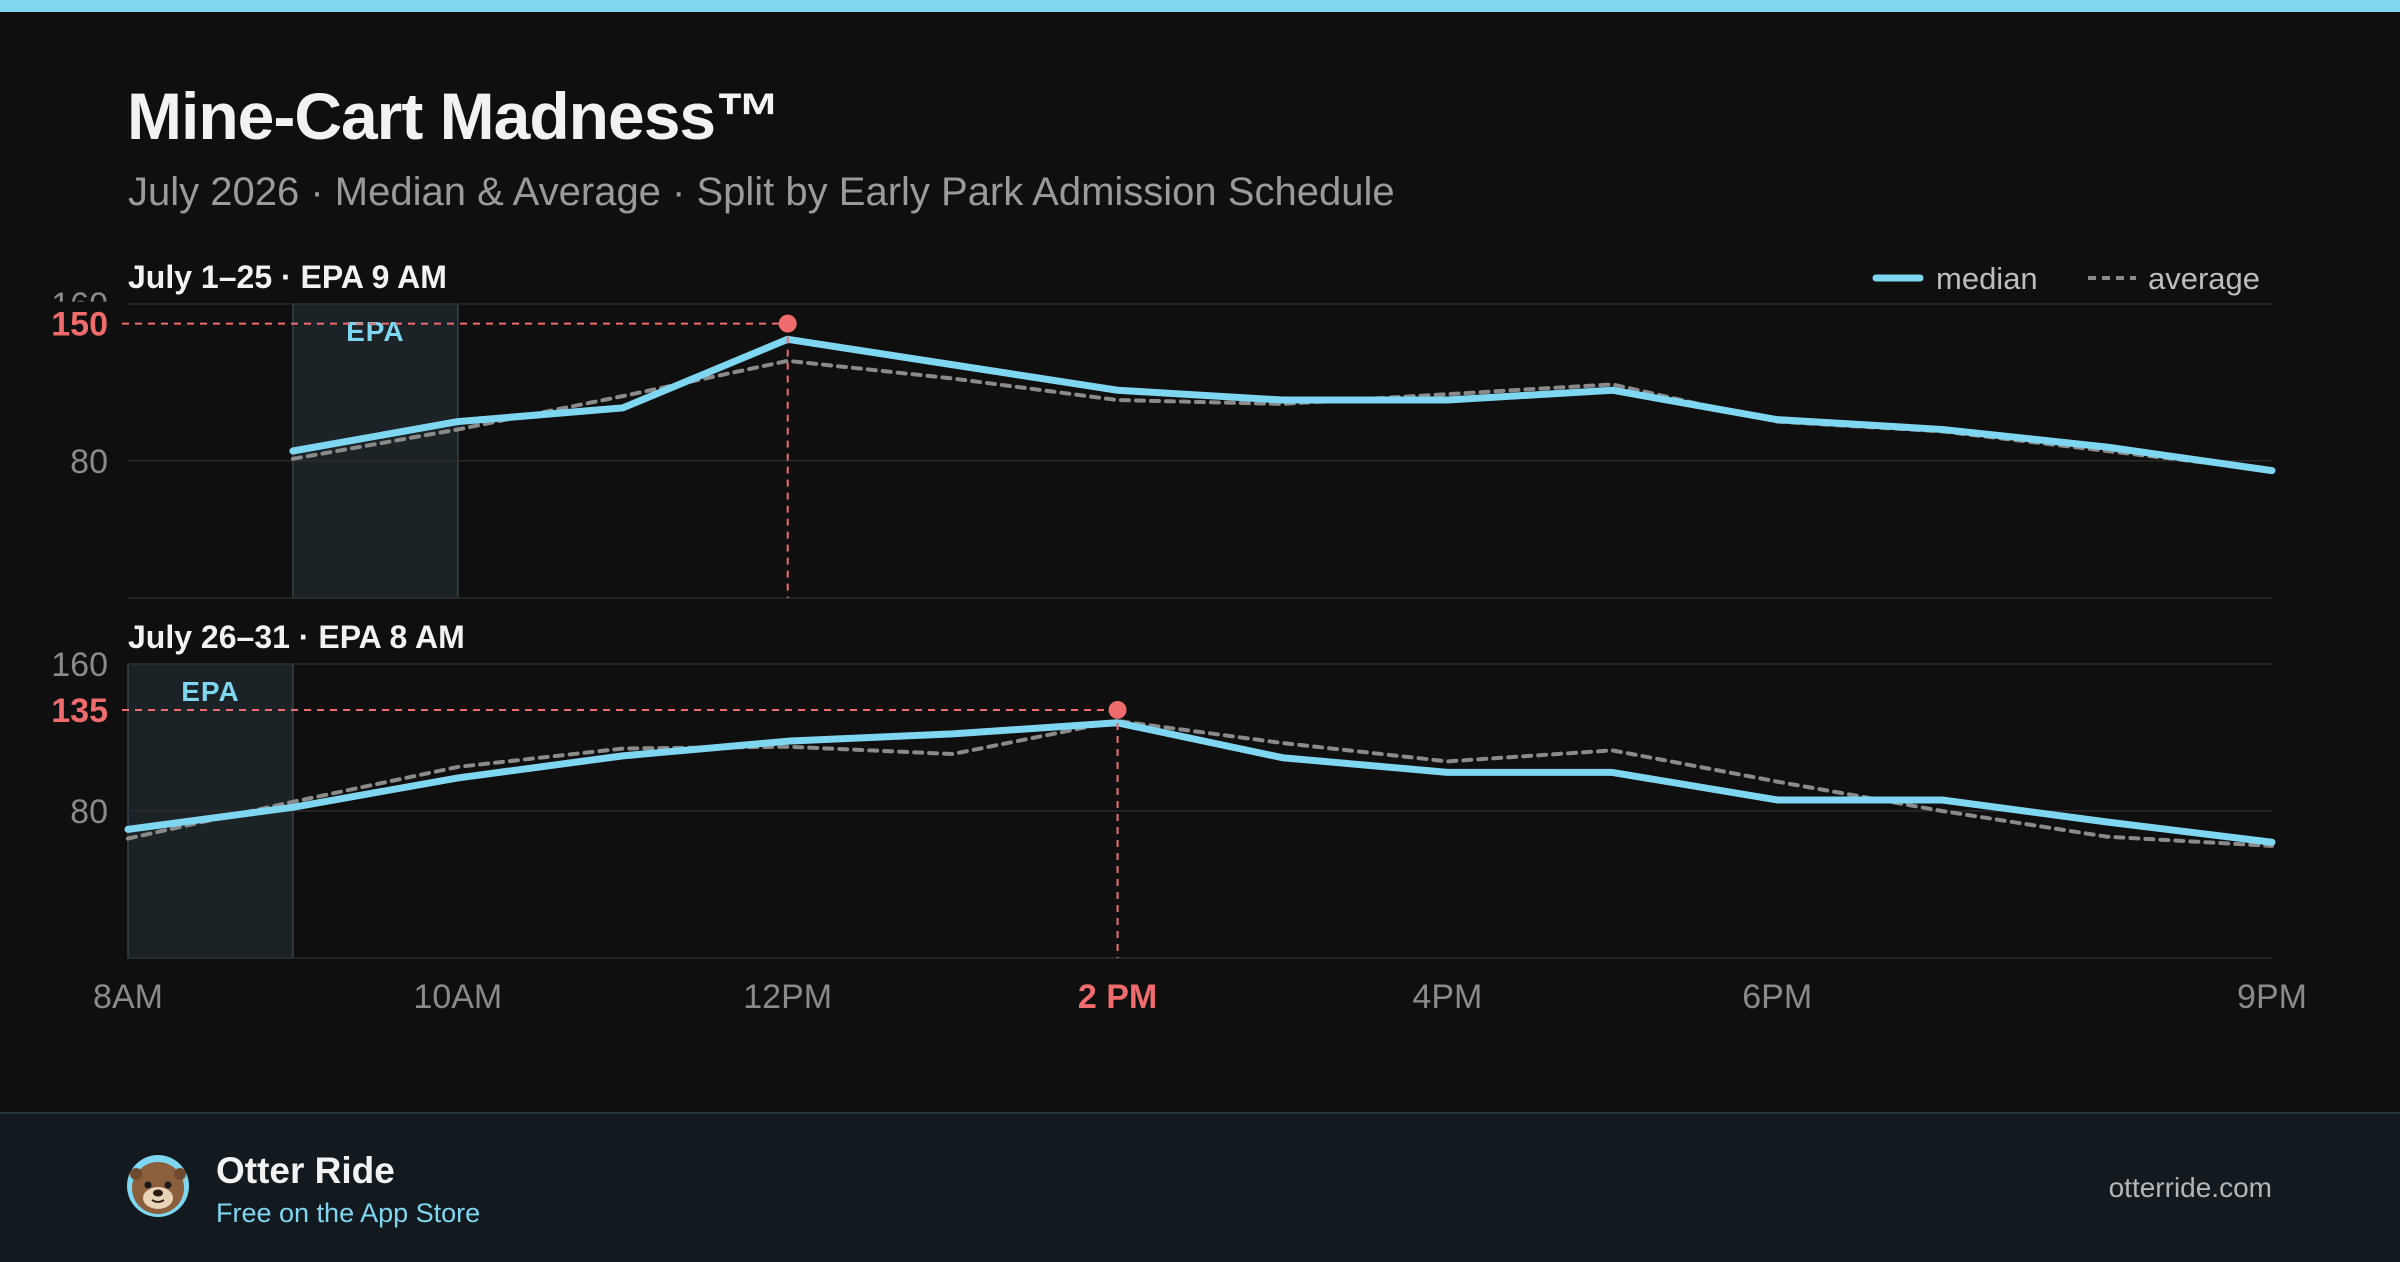 The image size is (2400, 1262). Describe the element at coordinates (454, 116) in the screenshot. I see `chart-title: Mine-Cart Madness™` at that location.